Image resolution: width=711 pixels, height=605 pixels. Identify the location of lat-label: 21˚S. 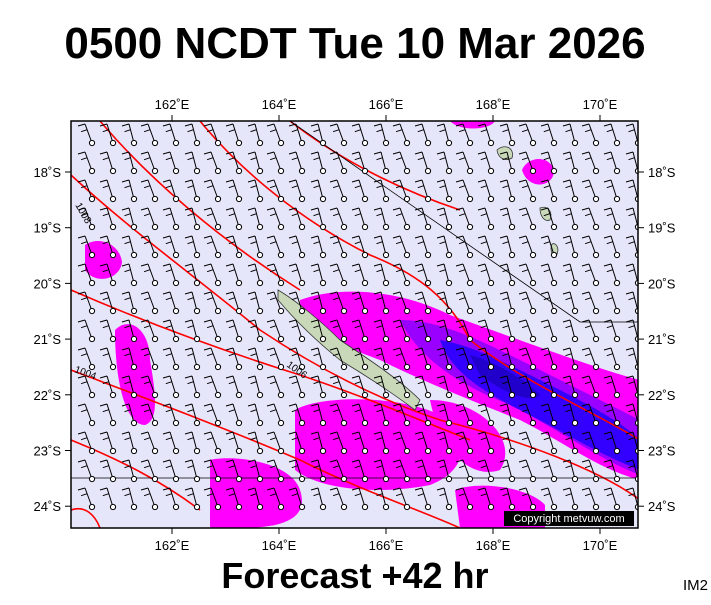
(48, 339).